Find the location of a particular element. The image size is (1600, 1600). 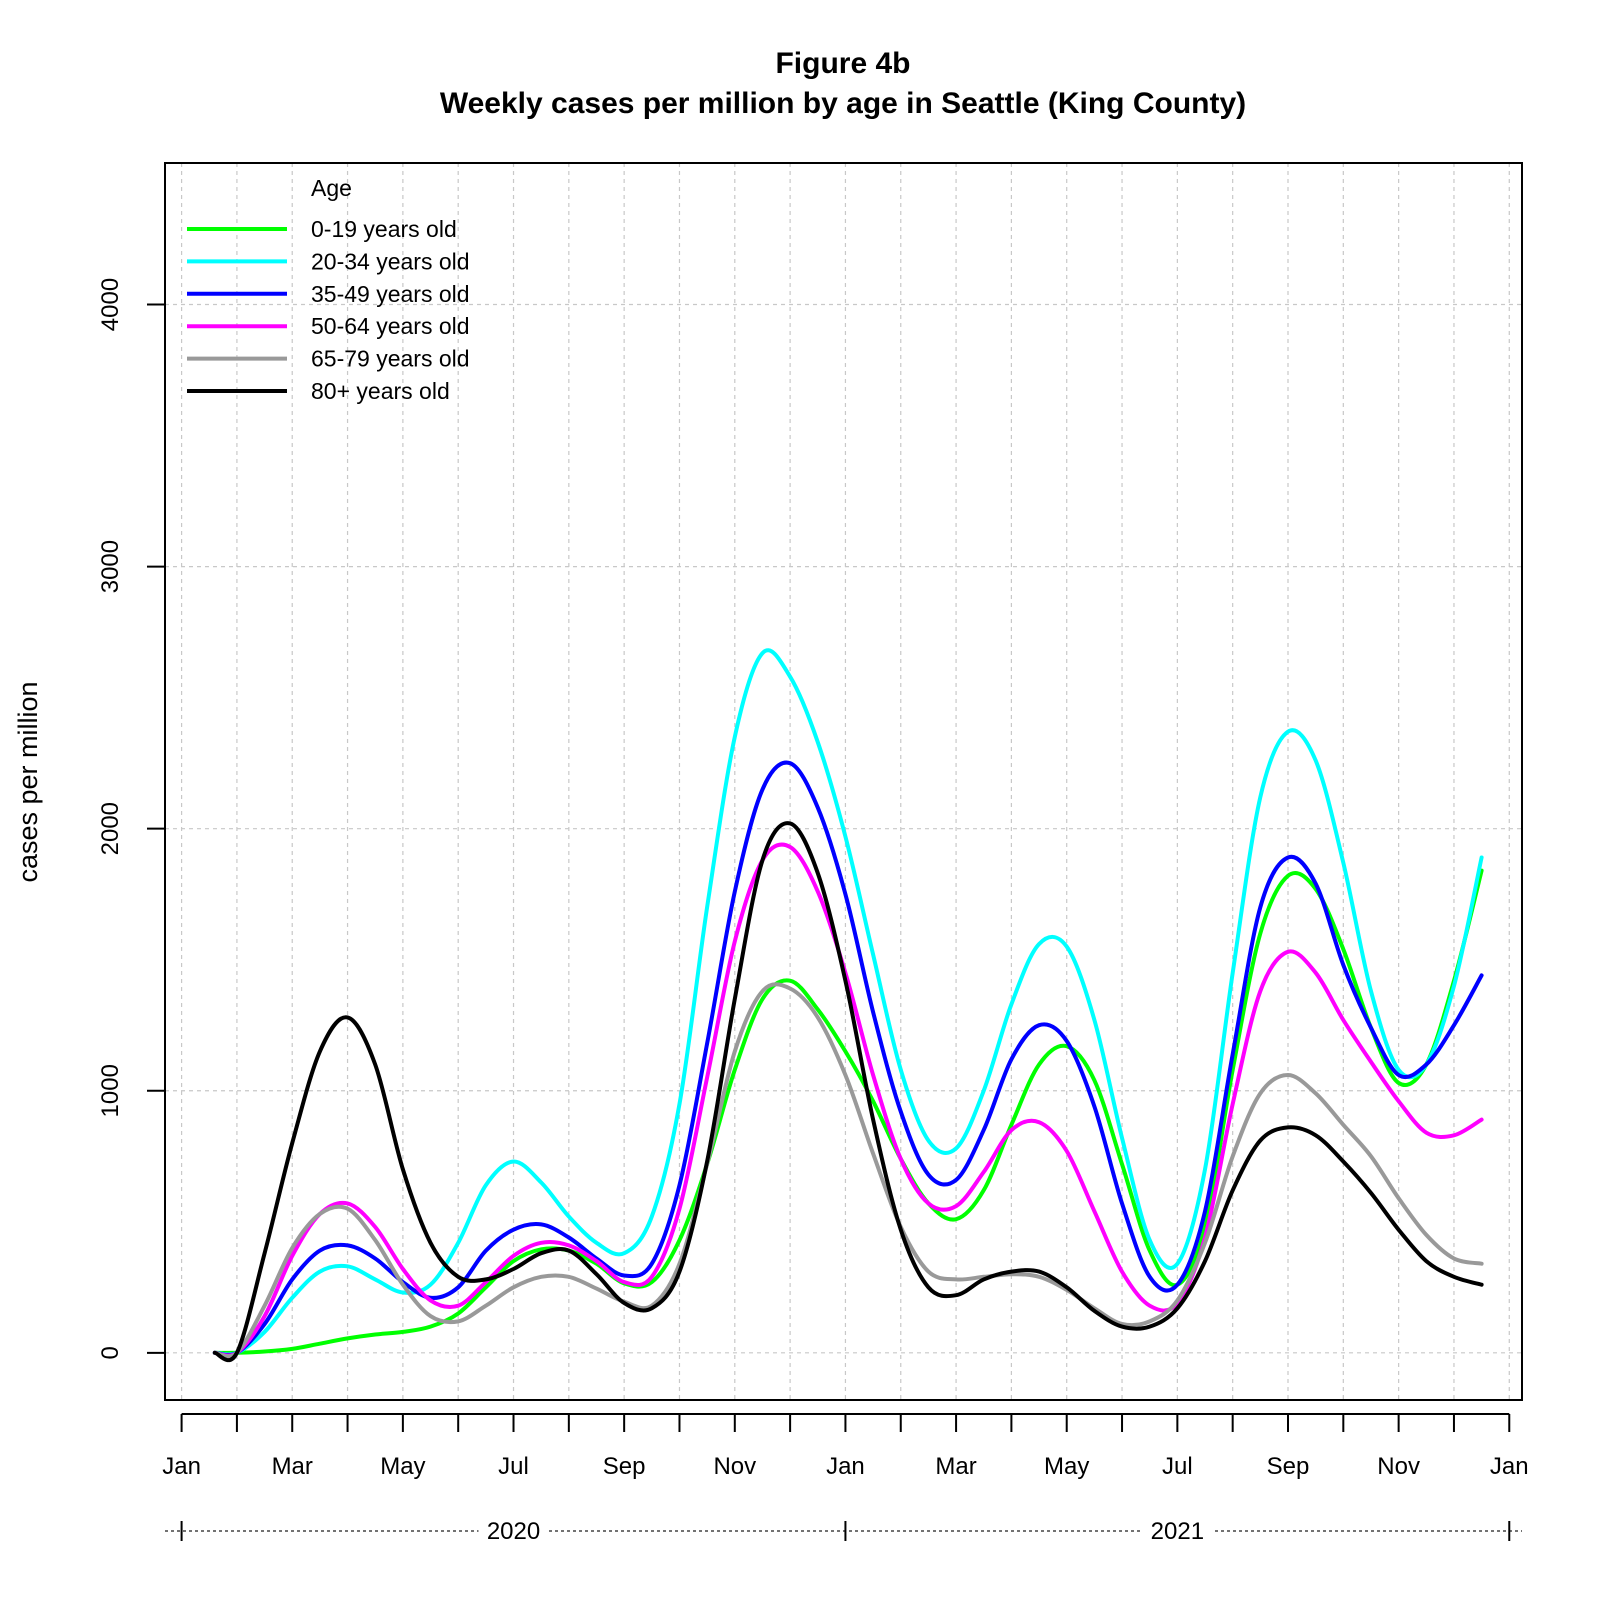

y-tick-label: 0 is located at coordinates (110, 1352).